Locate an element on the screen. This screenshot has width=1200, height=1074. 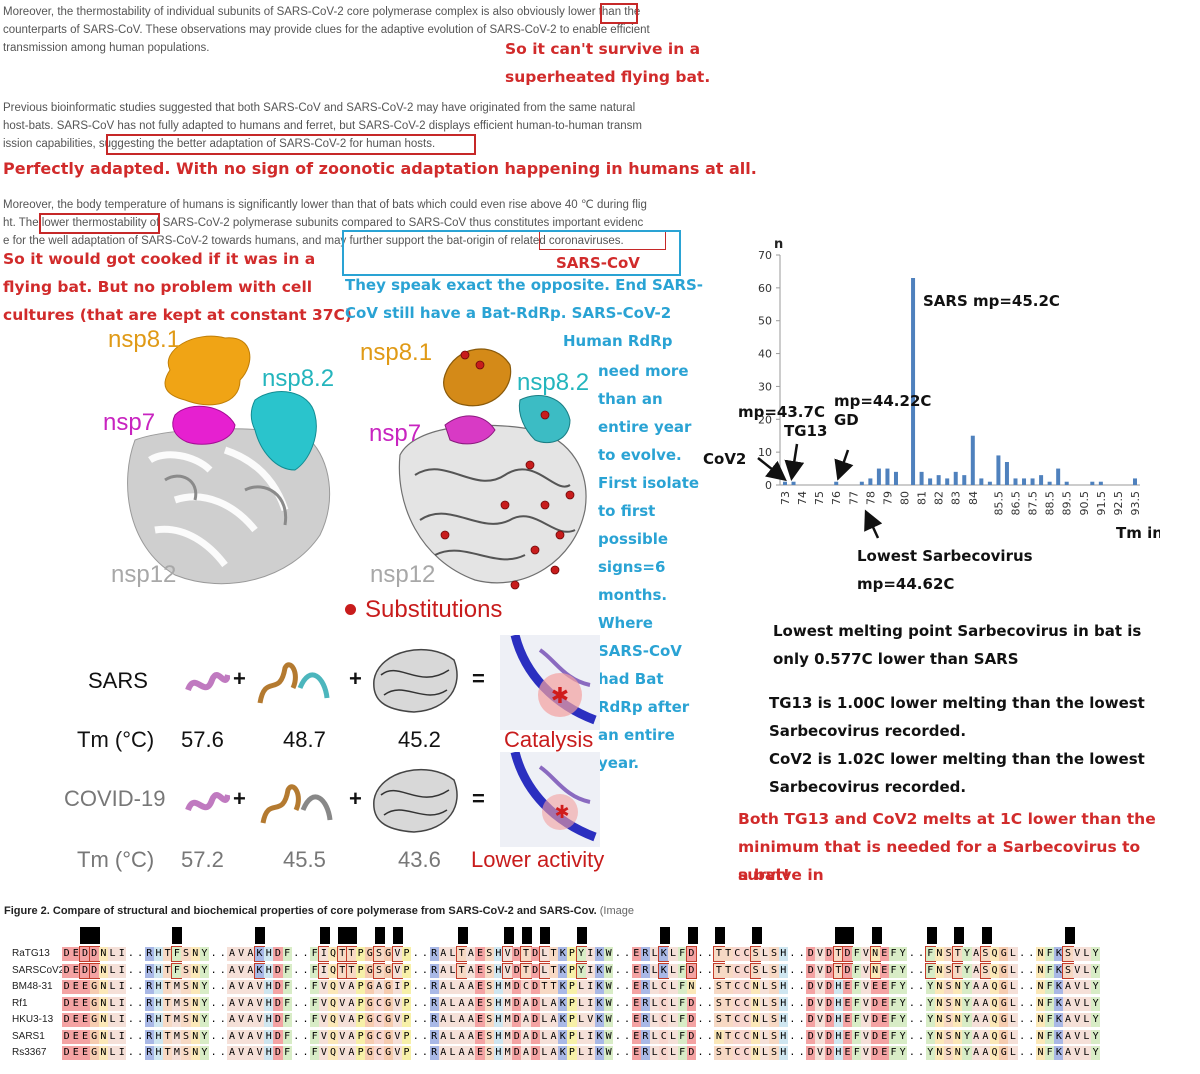
y-tick-label: 50 is located at coordinates (765, 321).